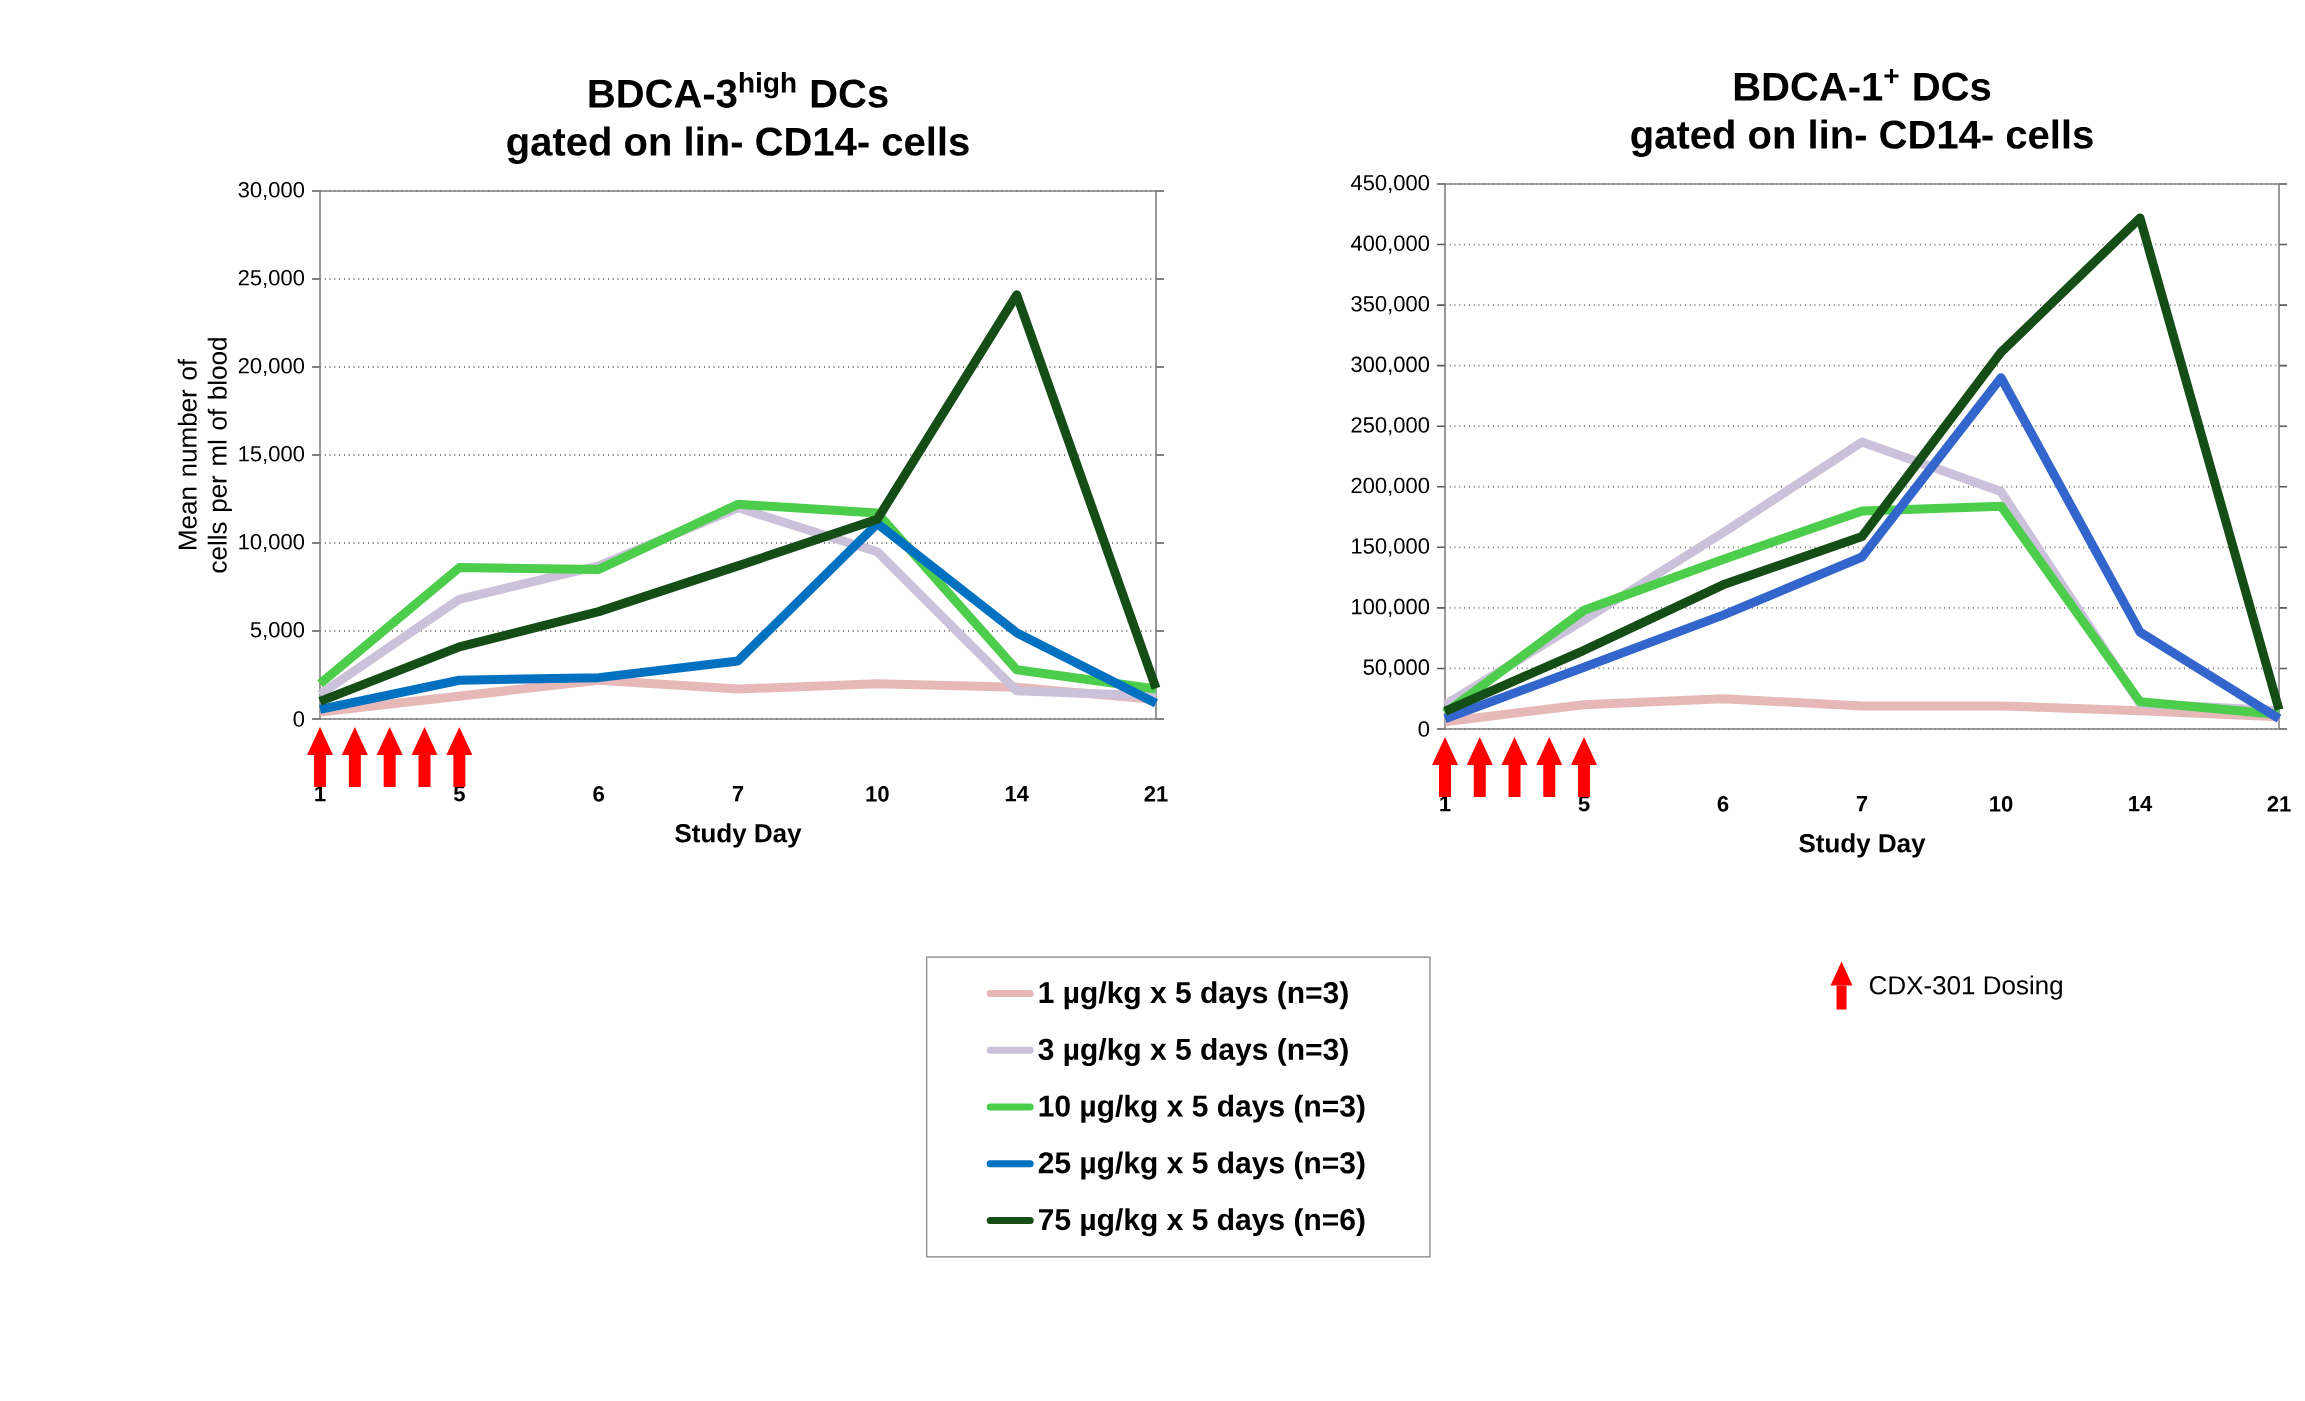 This screenshot has width=2305, height=1401. What do you see at coordinates (1390, 184) in the screenshot?
I see `y-tick-label: 450,000` at bounding box center [1390, 184].